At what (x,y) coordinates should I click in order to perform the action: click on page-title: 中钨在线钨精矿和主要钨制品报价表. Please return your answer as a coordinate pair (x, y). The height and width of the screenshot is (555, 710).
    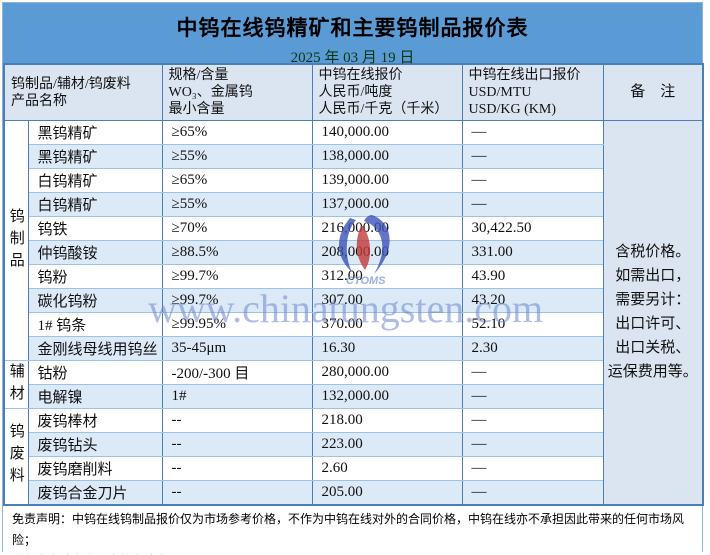
    Looking at the image, I should click on (352, 28).